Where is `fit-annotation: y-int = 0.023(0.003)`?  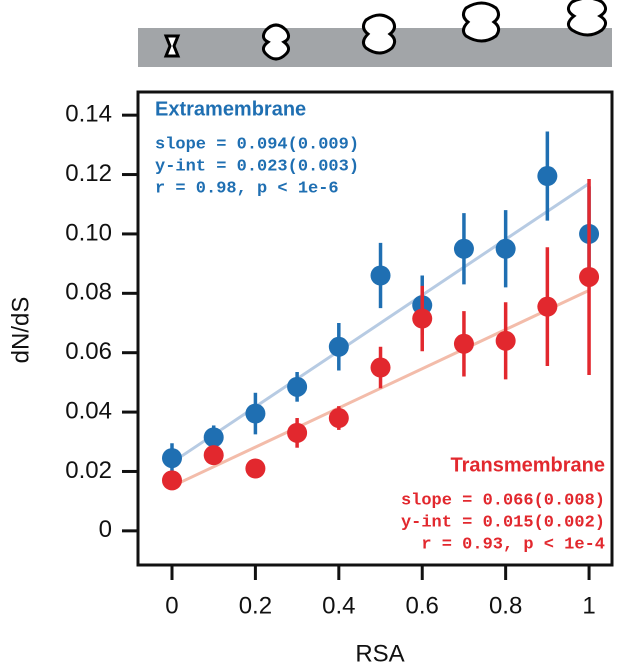
fit-annotation: y-int = 0.023(0.003) is located at coordinates (257, 166).